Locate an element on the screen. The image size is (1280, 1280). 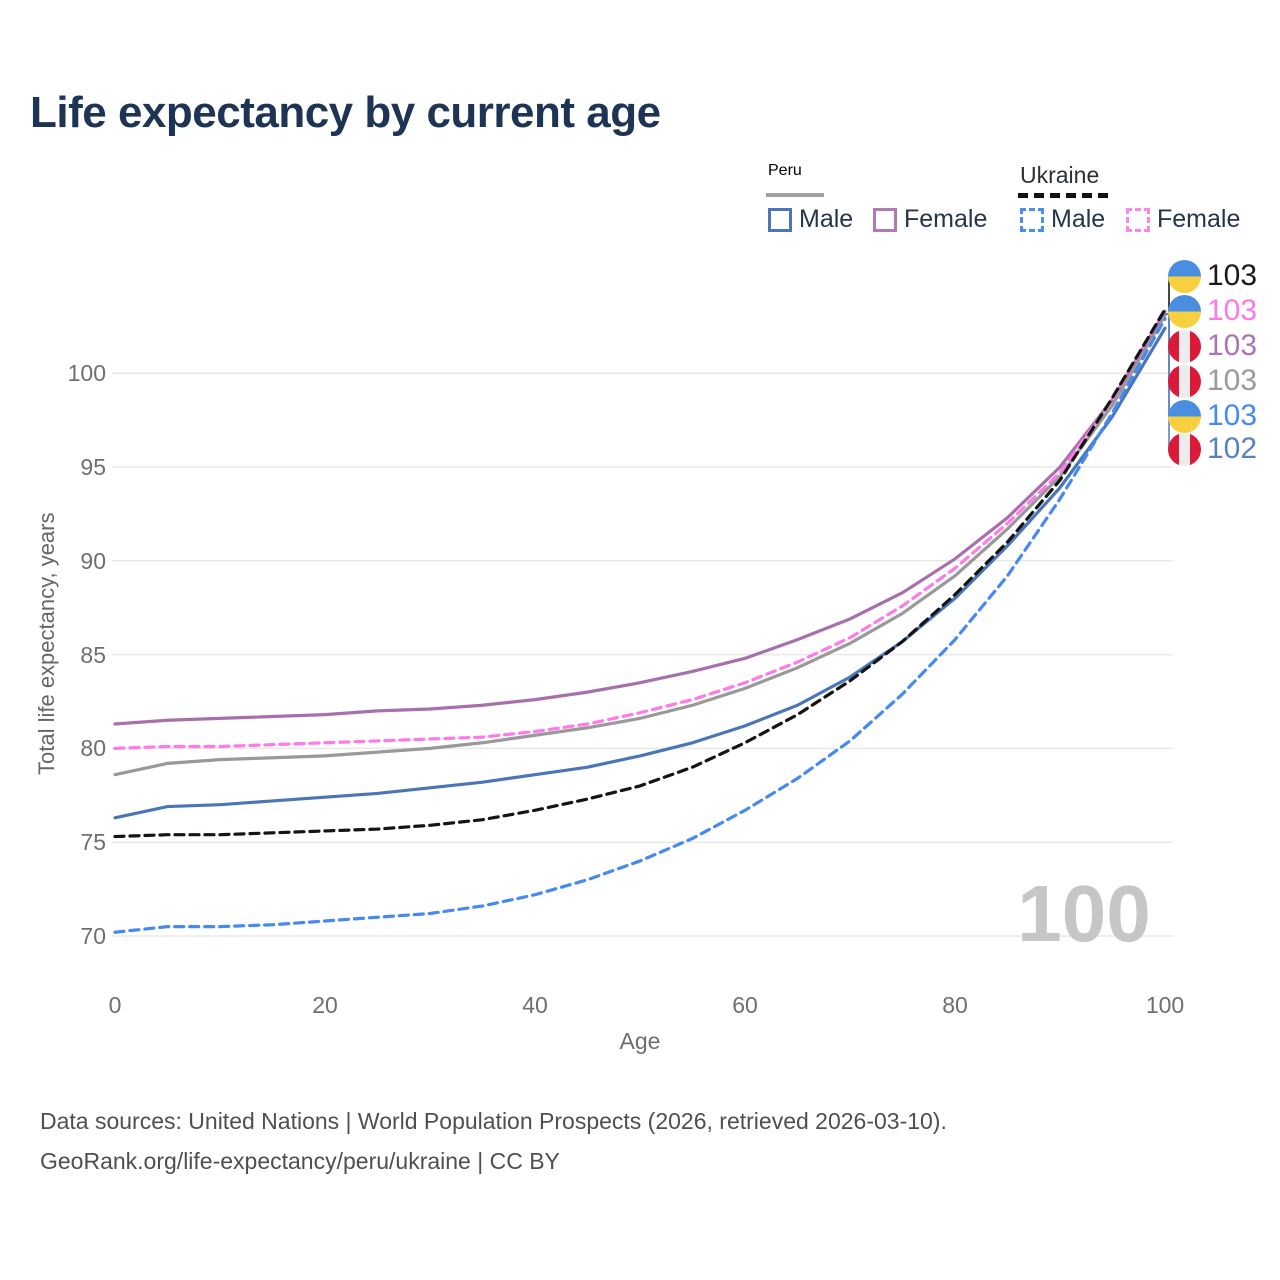
legend-item-ukraine-male: Male is located at coordinates (1062, 219).